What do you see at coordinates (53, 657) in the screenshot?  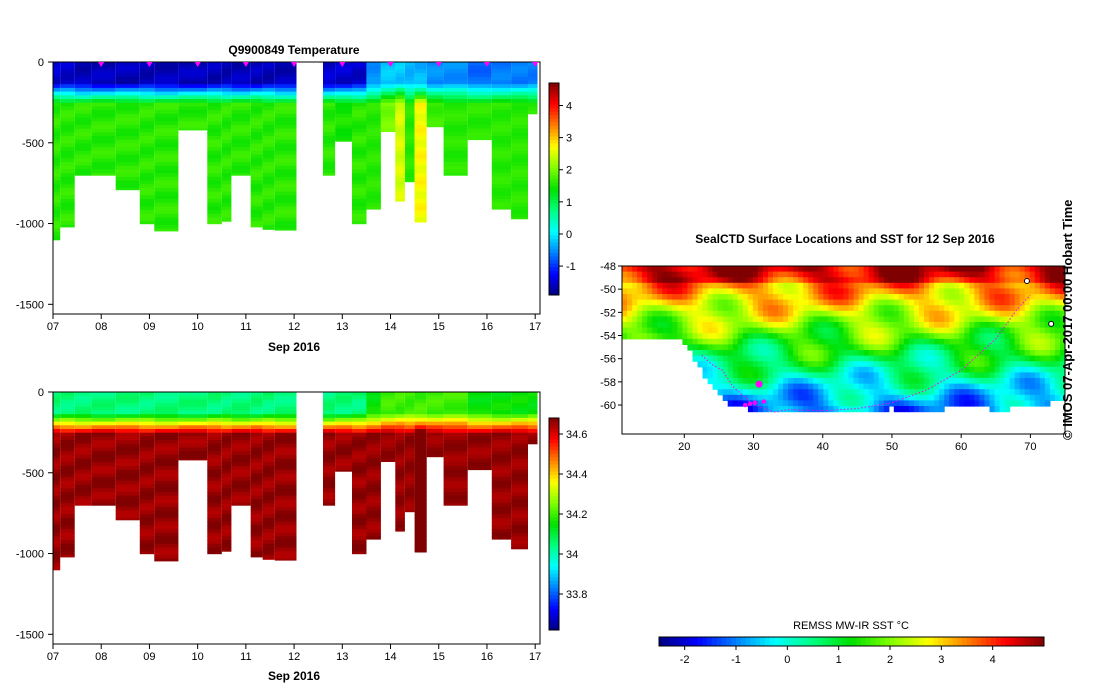 I see `x-tick-label: 07` at bounding box center [53, 657].